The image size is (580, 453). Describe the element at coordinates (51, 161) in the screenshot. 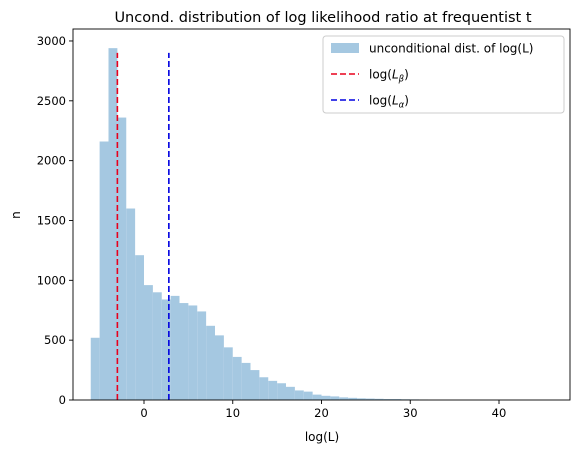

I see `y-tick-label: 2000` at that location.